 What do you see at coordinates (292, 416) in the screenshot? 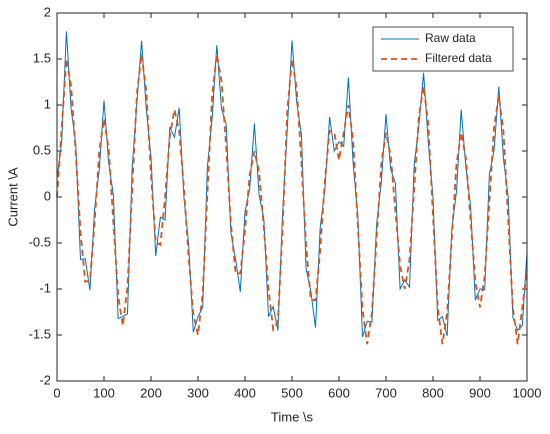
I see `x-axis-label: Time \s` at bounding box center [292, 416].